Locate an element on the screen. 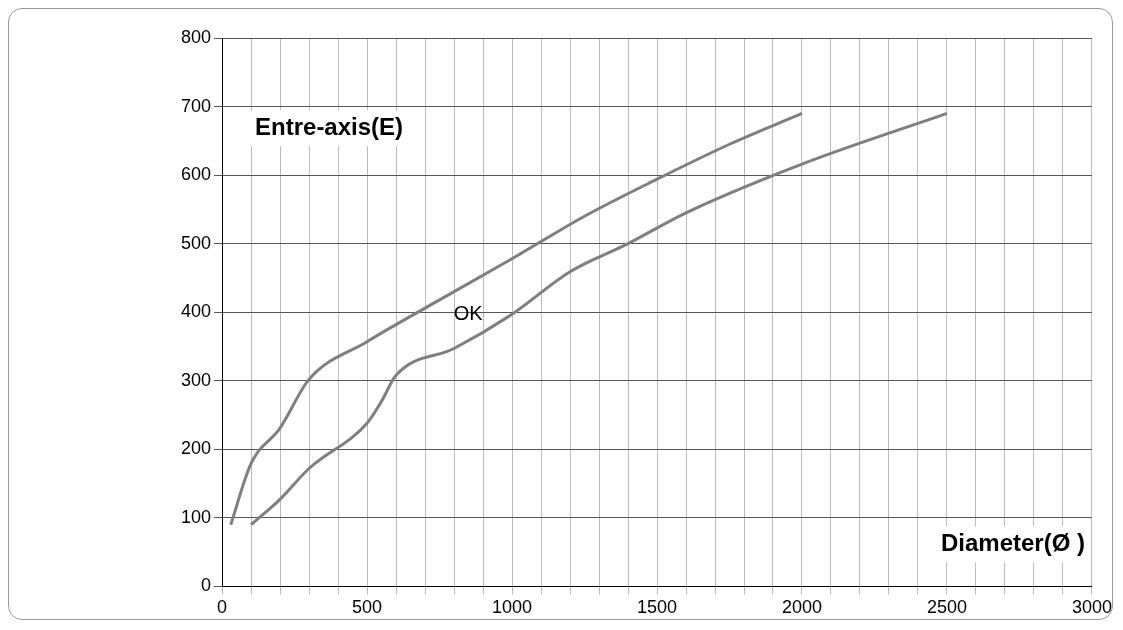 This screenshot has height=630, width=1123. x-tick-label: 2000 is located at coordinates (802, 607).